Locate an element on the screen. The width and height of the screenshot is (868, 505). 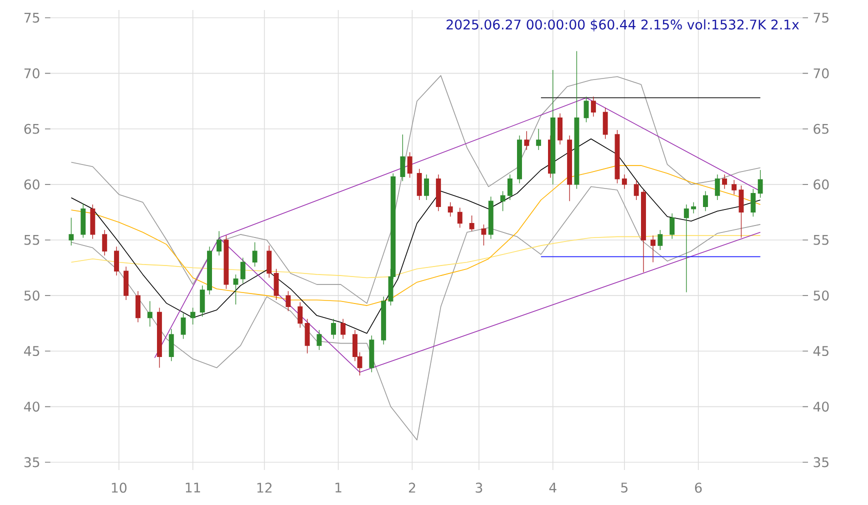
y2-tick-label: 55 is located at coordinates (821, 240).